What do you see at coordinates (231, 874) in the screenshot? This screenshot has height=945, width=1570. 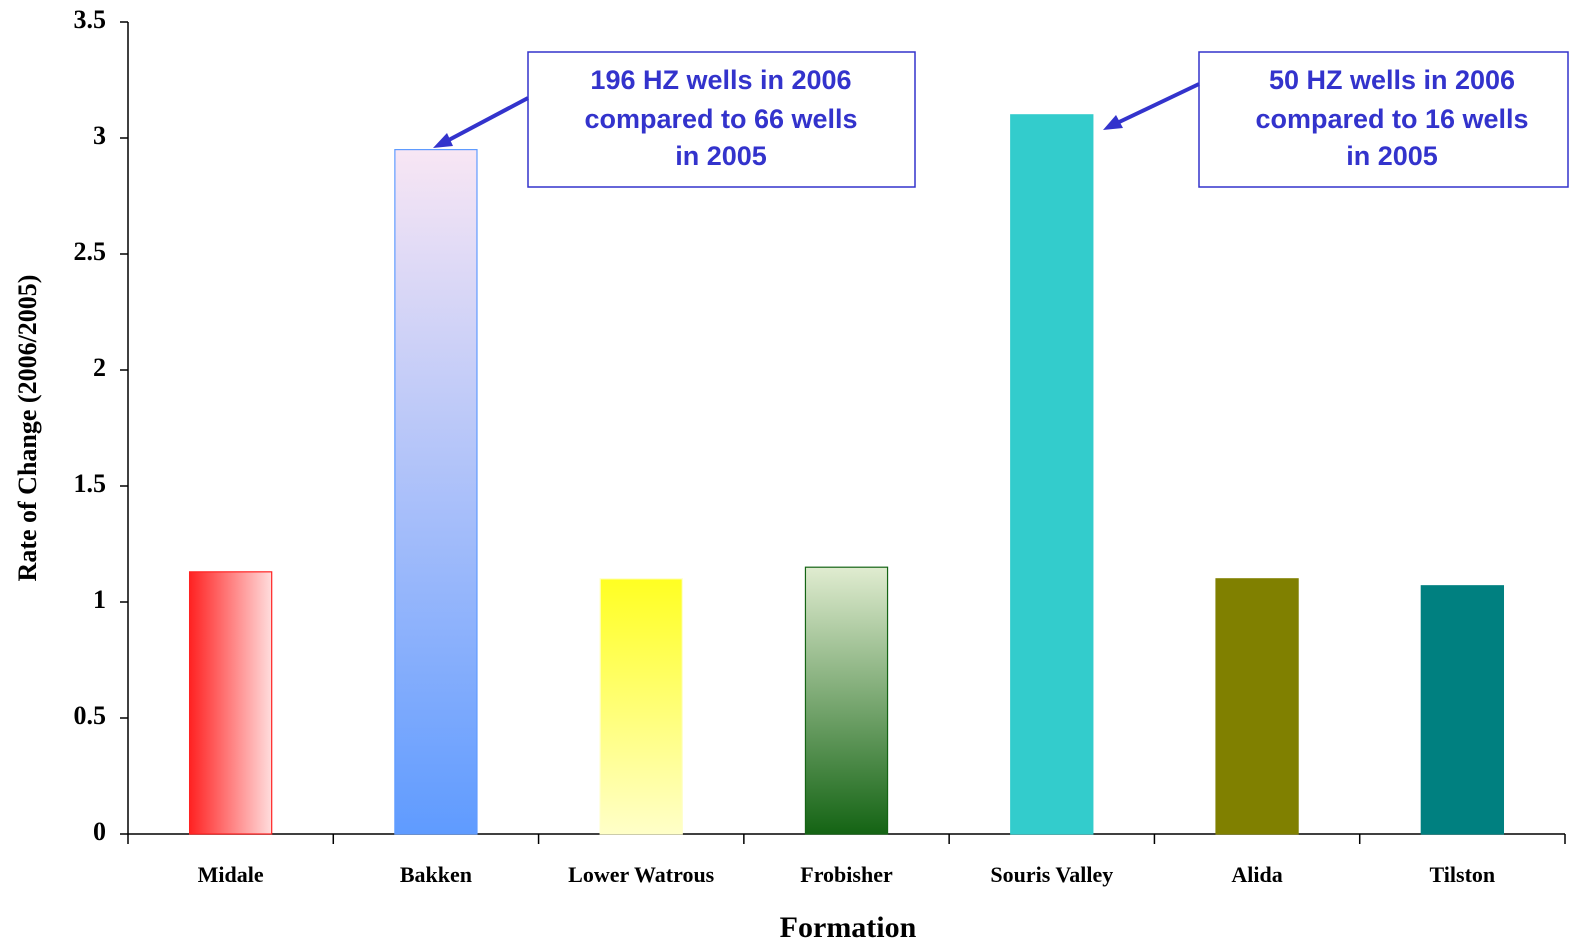 I see `x-tick-label: Midale` at bounding box center [231, 874].